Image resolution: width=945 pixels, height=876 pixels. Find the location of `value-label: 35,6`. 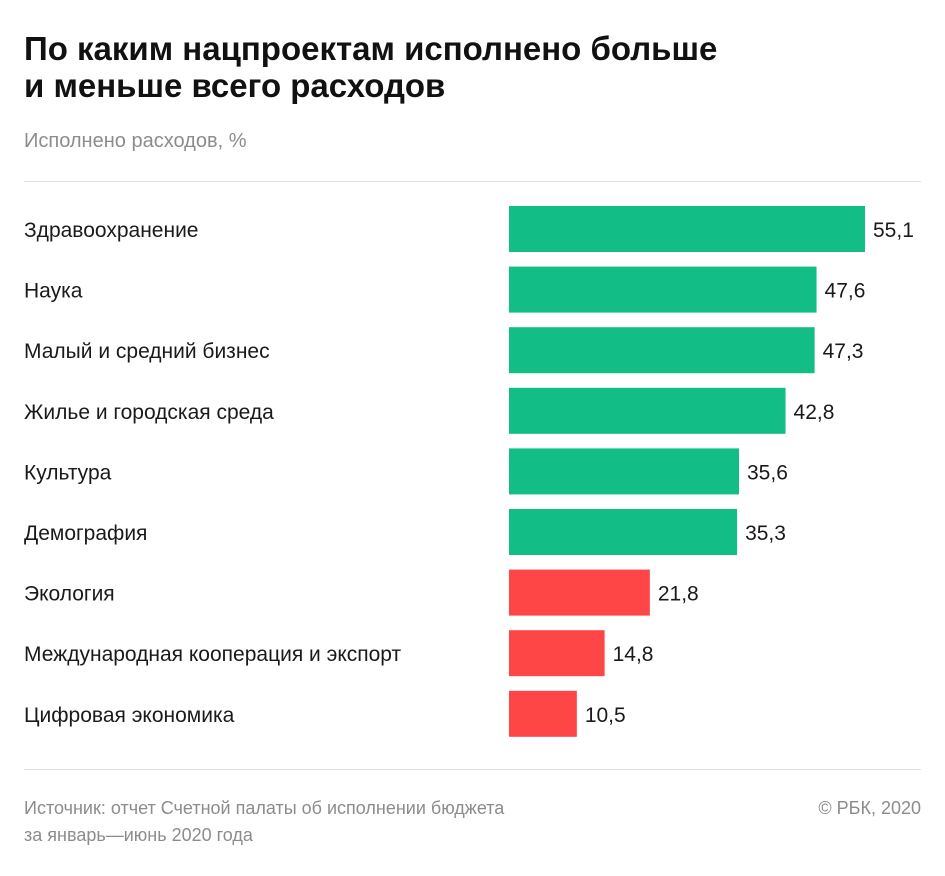

value-label: 35,6 is located at coordinates (767, 472).